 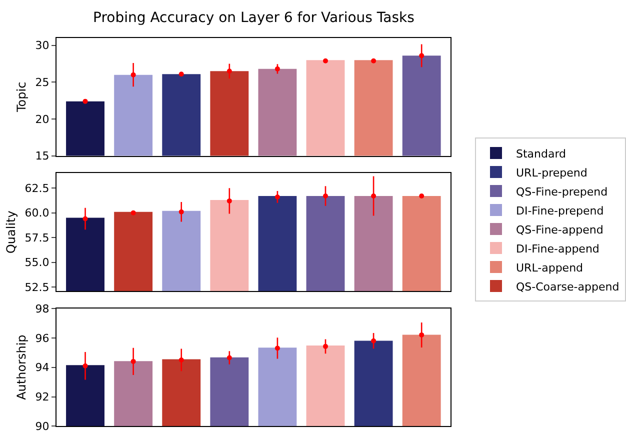 What do you see at coordinates (21, 367) in the screenshot?
I see `y-axis-title: Authorship` at bounding box center [21, 367].